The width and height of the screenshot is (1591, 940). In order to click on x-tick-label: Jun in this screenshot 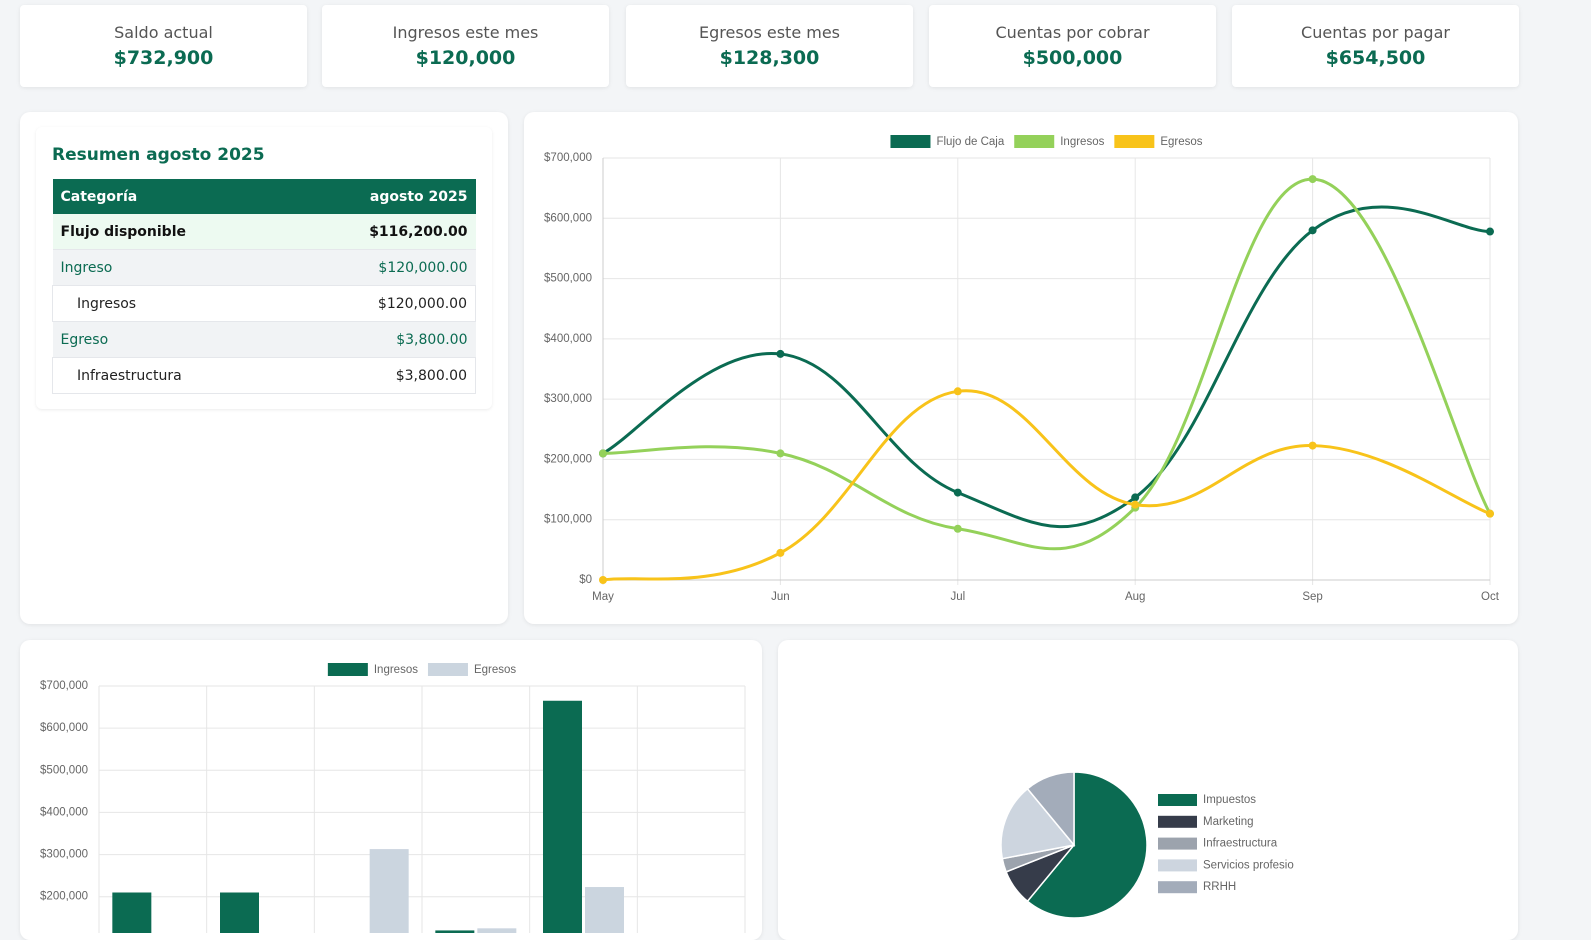, I will do `click(780, 597)`.